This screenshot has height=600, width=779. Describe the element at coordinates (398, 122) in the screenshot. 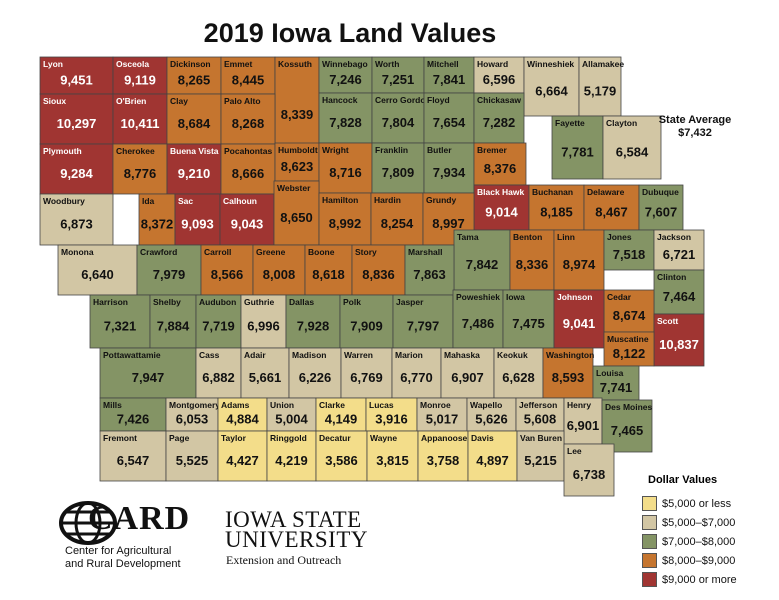

I see `county-value: 7,804` at that location.